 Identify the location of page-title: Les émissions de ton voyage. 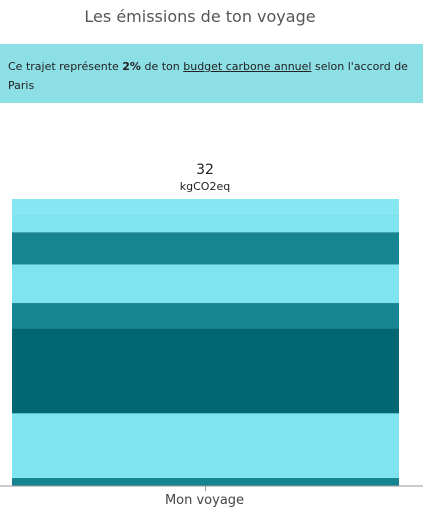
(200, 16).